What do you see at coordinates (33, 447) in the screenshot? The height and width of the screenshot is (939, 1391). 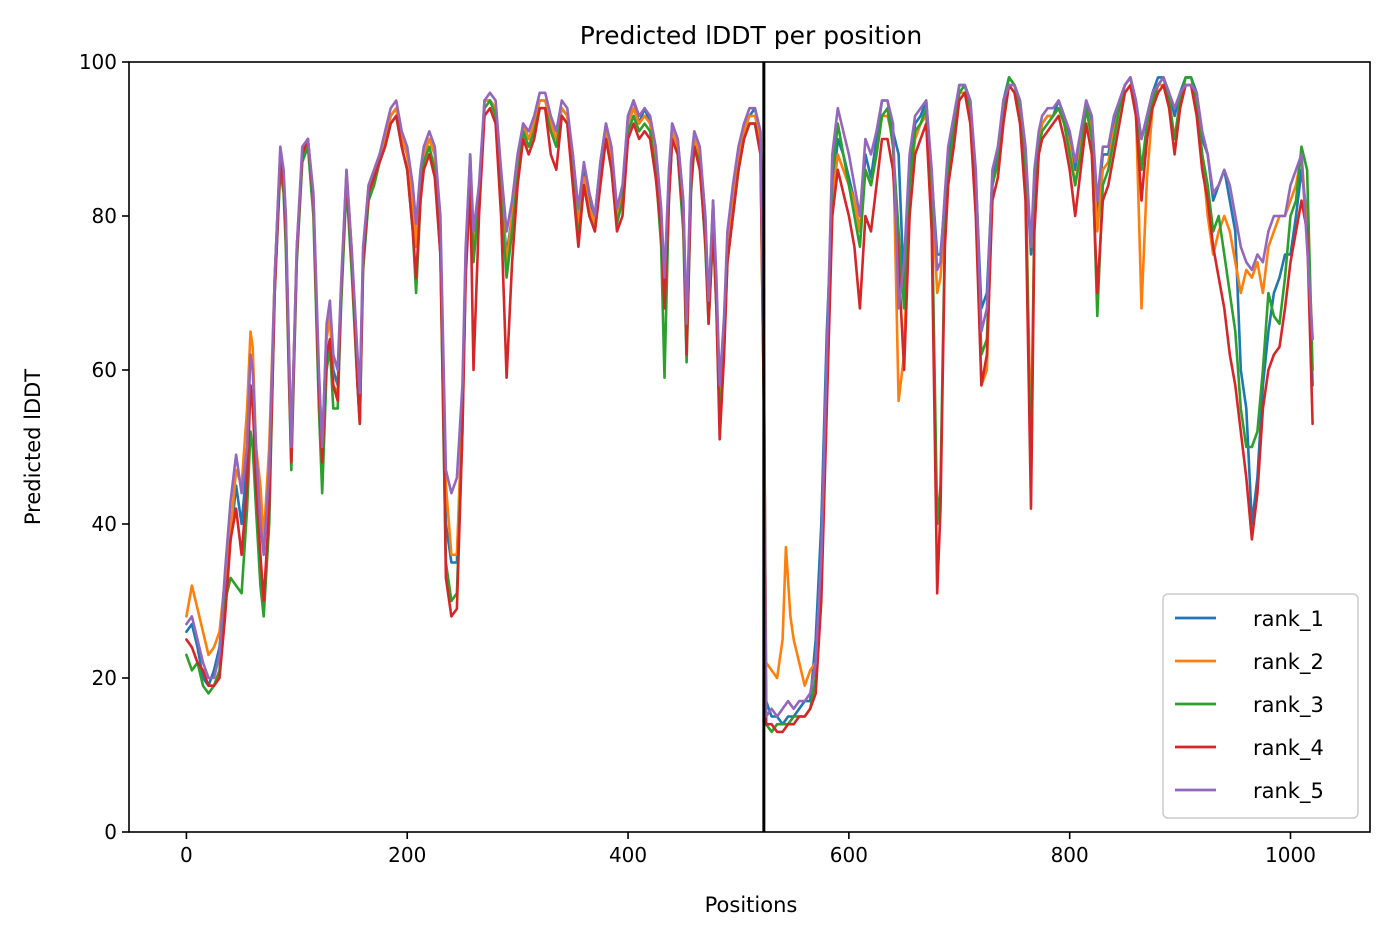 I see `y-axis-label: Predicted lDDT` at bounding box center [33, 447].